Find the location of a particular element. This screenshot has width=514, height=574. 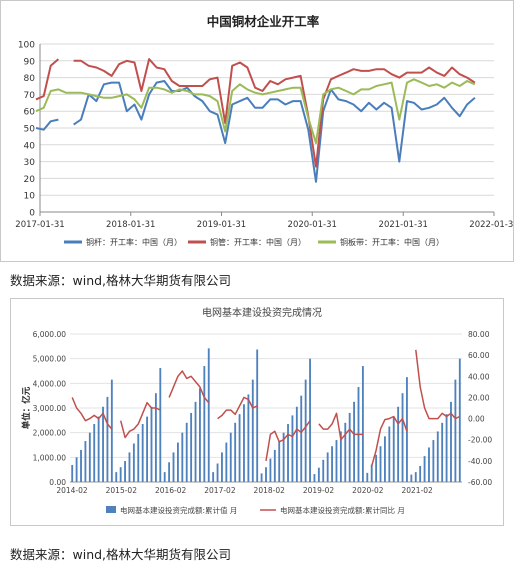

legend-label: 铜杆：开工率：中国（月） is located at coordinates (134, 242).